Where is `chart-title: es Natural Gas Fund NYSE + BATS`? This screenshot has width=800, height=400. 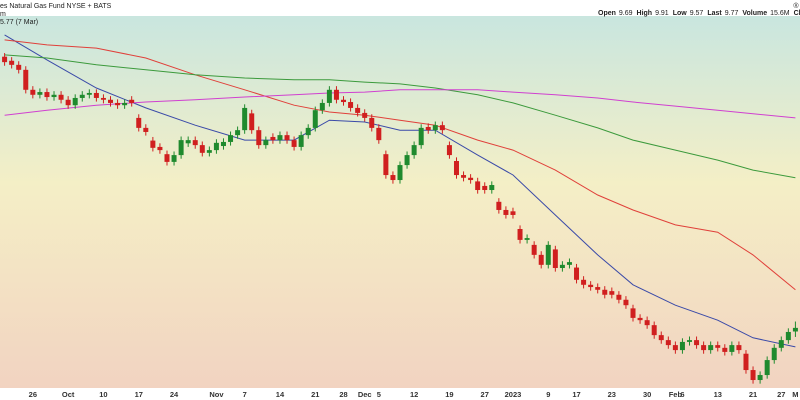 chart-title: es Natural Gas Fund NYSE + BATS is located at coordinates (56, 6).